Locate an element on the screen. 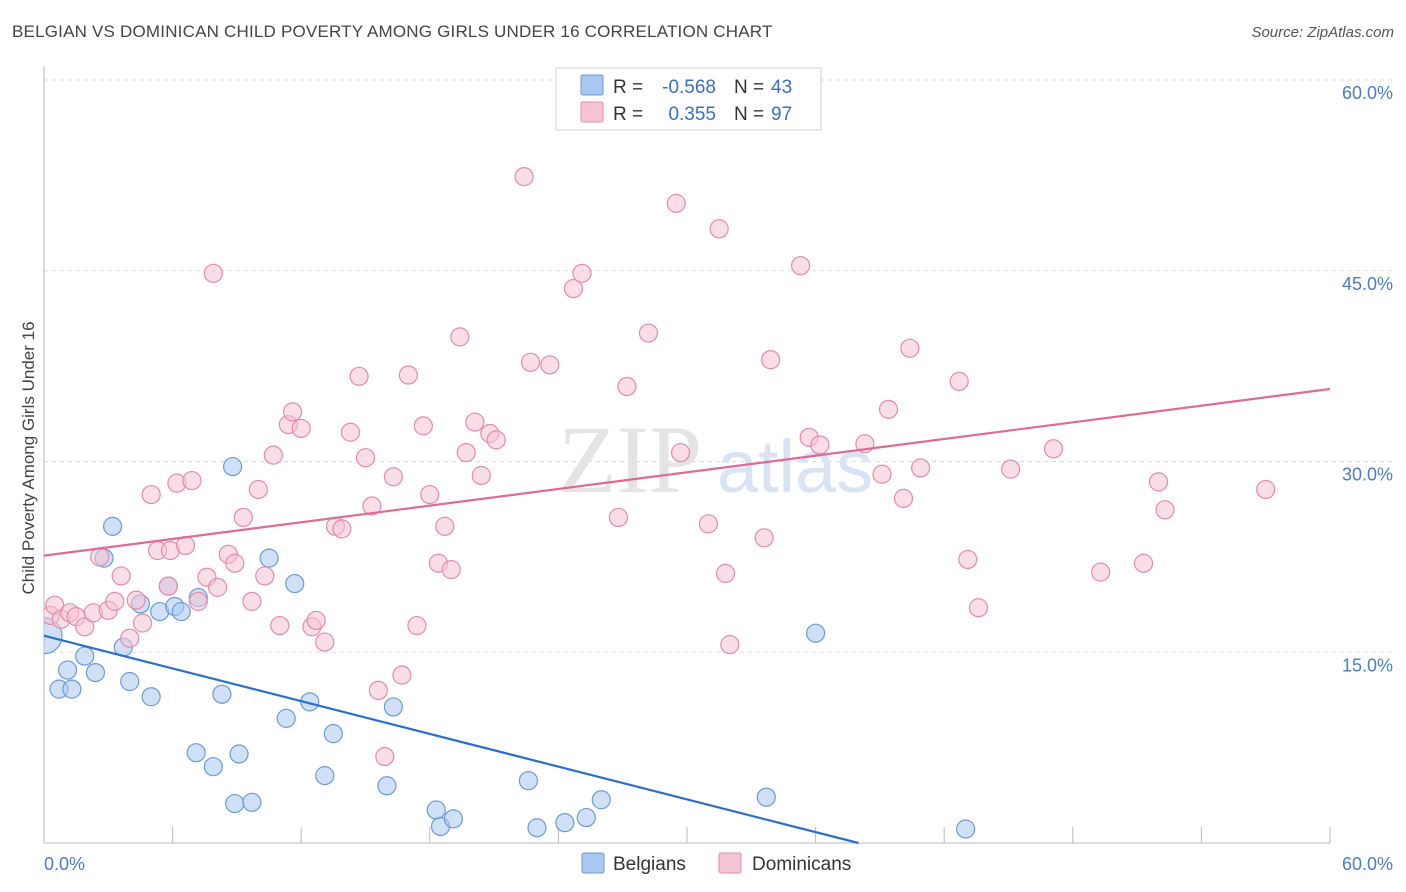 Image resolution: width=1406 pixels, height=892 pixels. dominicans-r-value: 0.355 is located at coordinates (692, 114).